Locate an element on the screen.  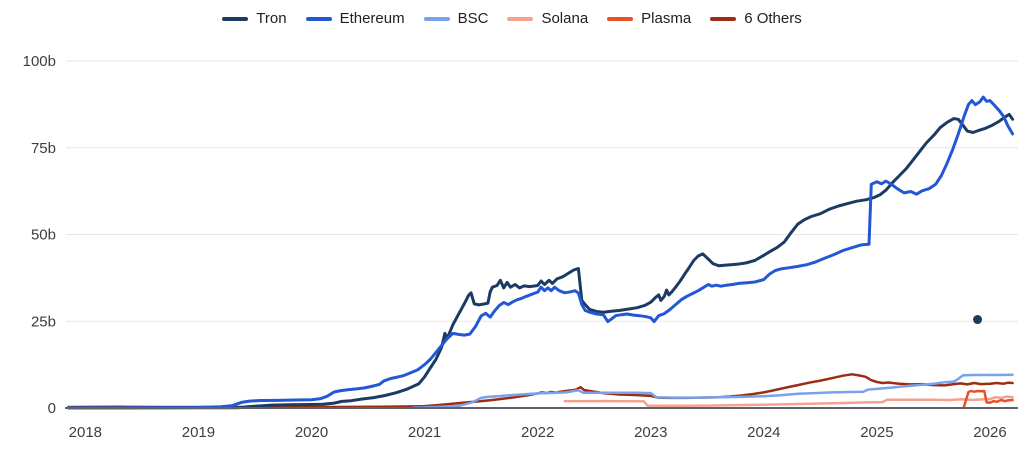
legend-item-solana: Solana is located at coordinates (547, 19).